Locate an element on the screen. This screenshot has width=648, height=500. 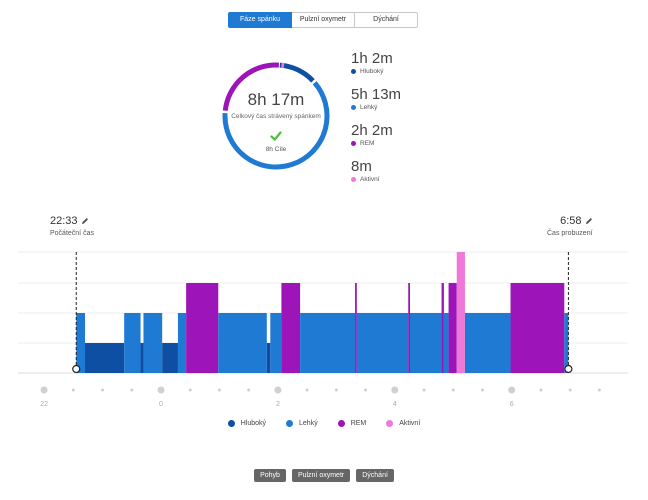
stat-rem-value: 2h 2m is located at coordinates (372, 130).